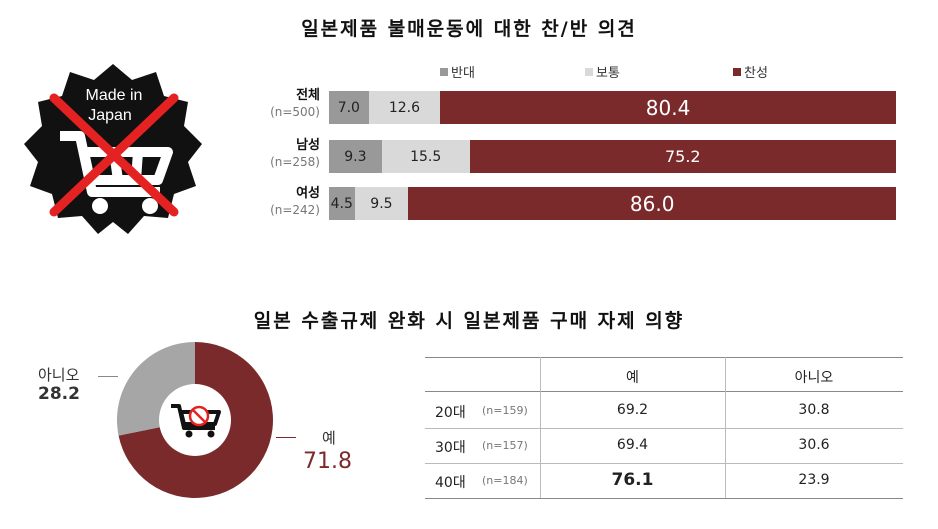 Image resolution: width=938 pixels, height=529 pixels. What do you see at coordinates (286, 437) in the screenshot?
I see `donut-label-yes-leader` at bounding box center [286, 437].